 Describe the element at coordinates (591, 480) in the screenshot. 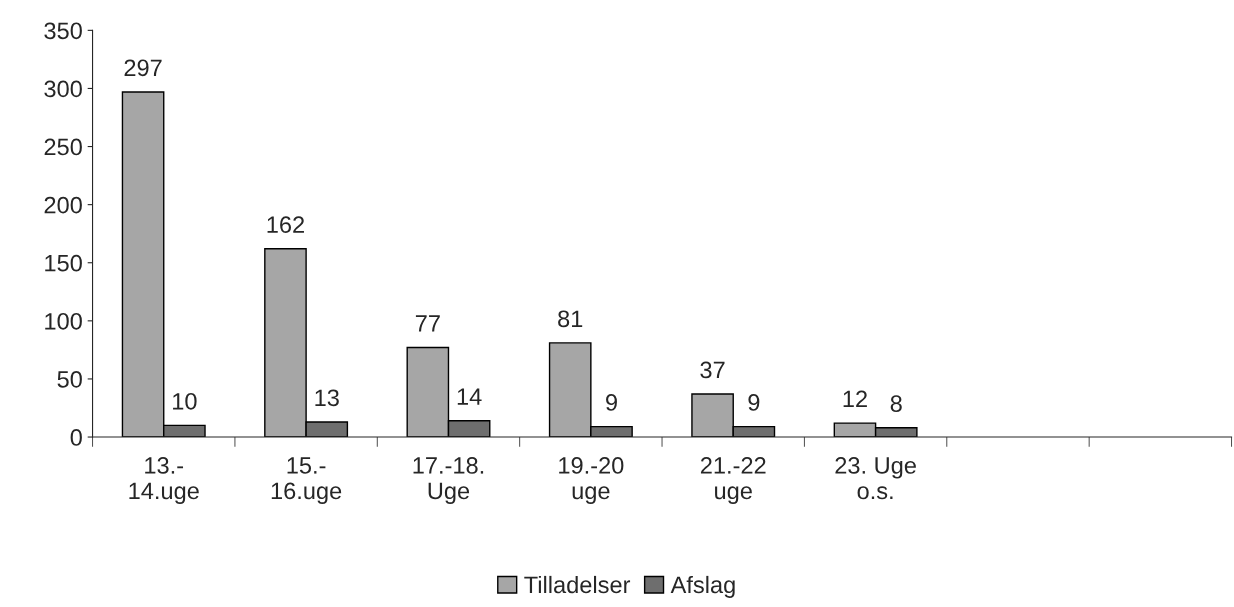

I see `x-tick-label: 19.-20 uge` at that location.